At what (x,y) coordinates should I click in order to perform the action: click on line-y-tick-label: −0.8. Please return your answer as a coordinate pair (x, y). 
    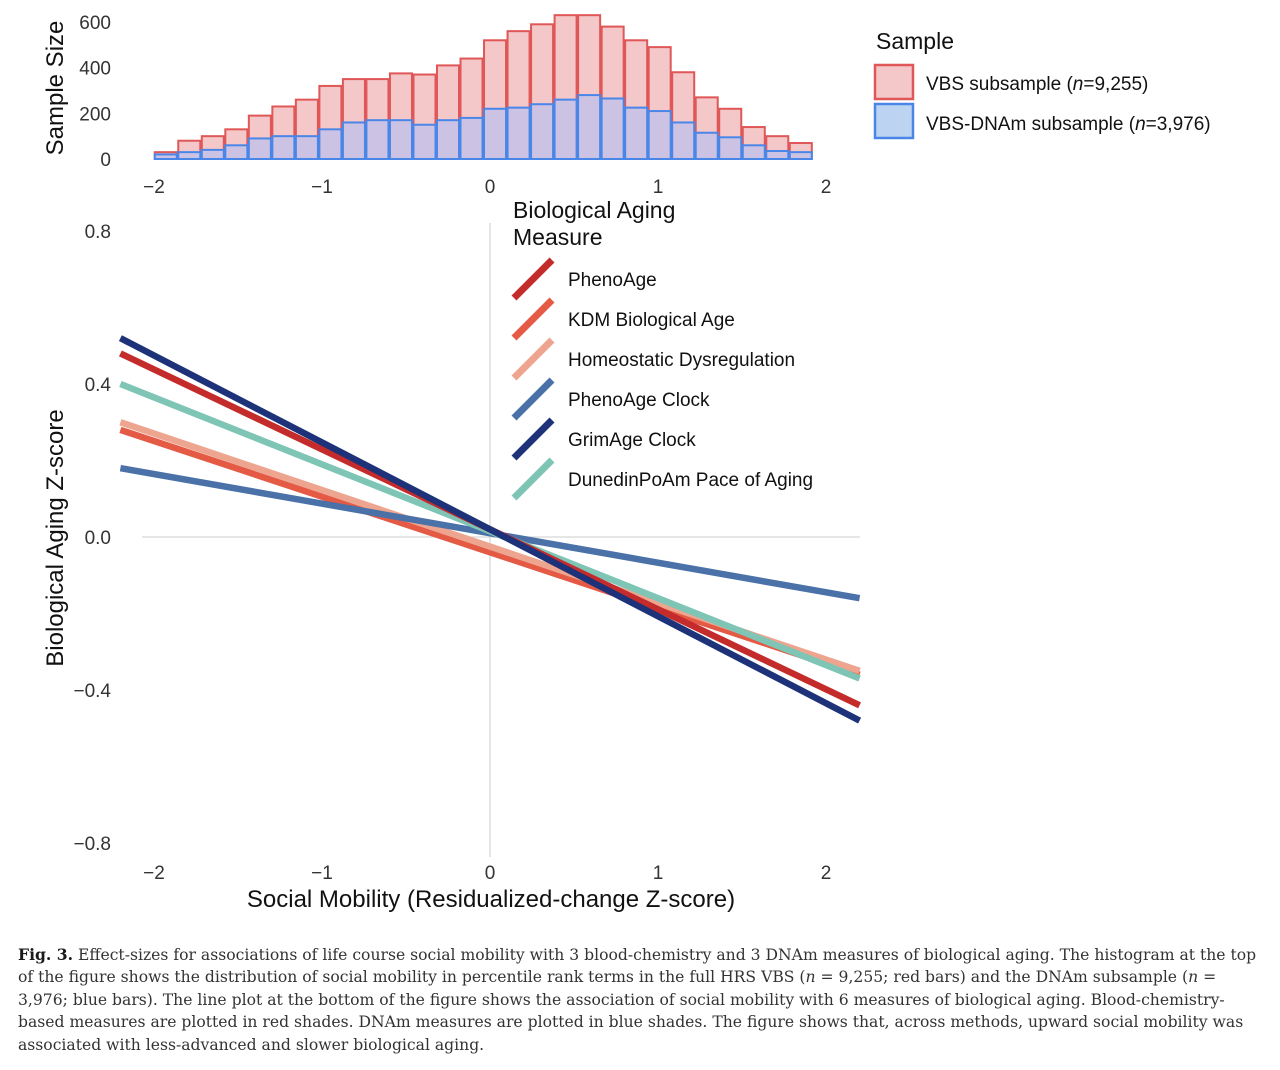
    Looking at the image, I should click on (92, 844).